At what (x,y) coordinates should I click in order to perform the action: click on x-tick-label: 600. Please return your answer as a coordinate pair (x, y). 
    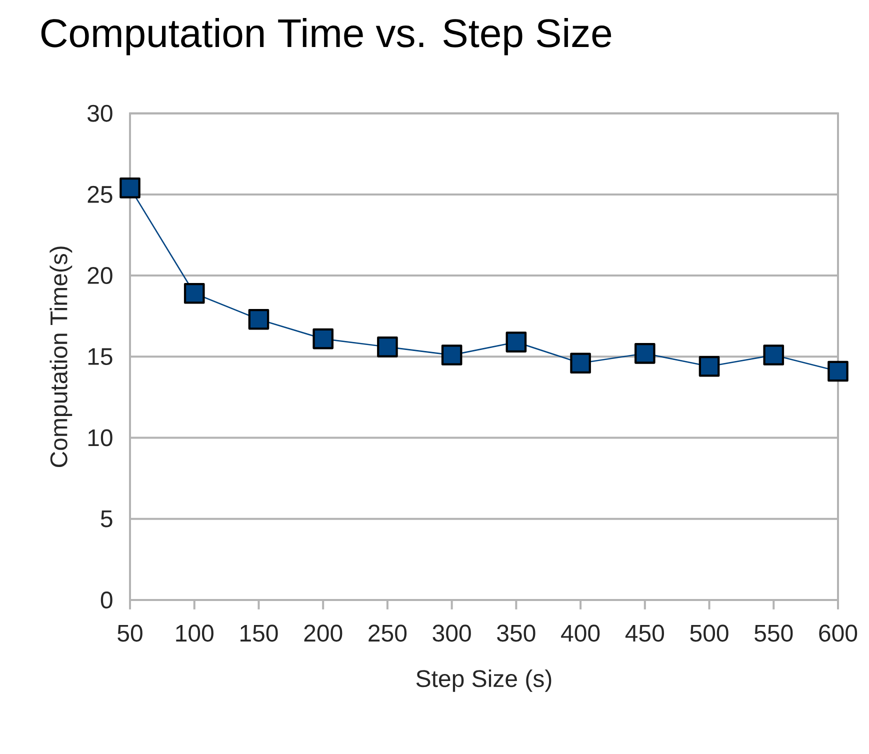
    Looking at the image, I should click on (838, 633).